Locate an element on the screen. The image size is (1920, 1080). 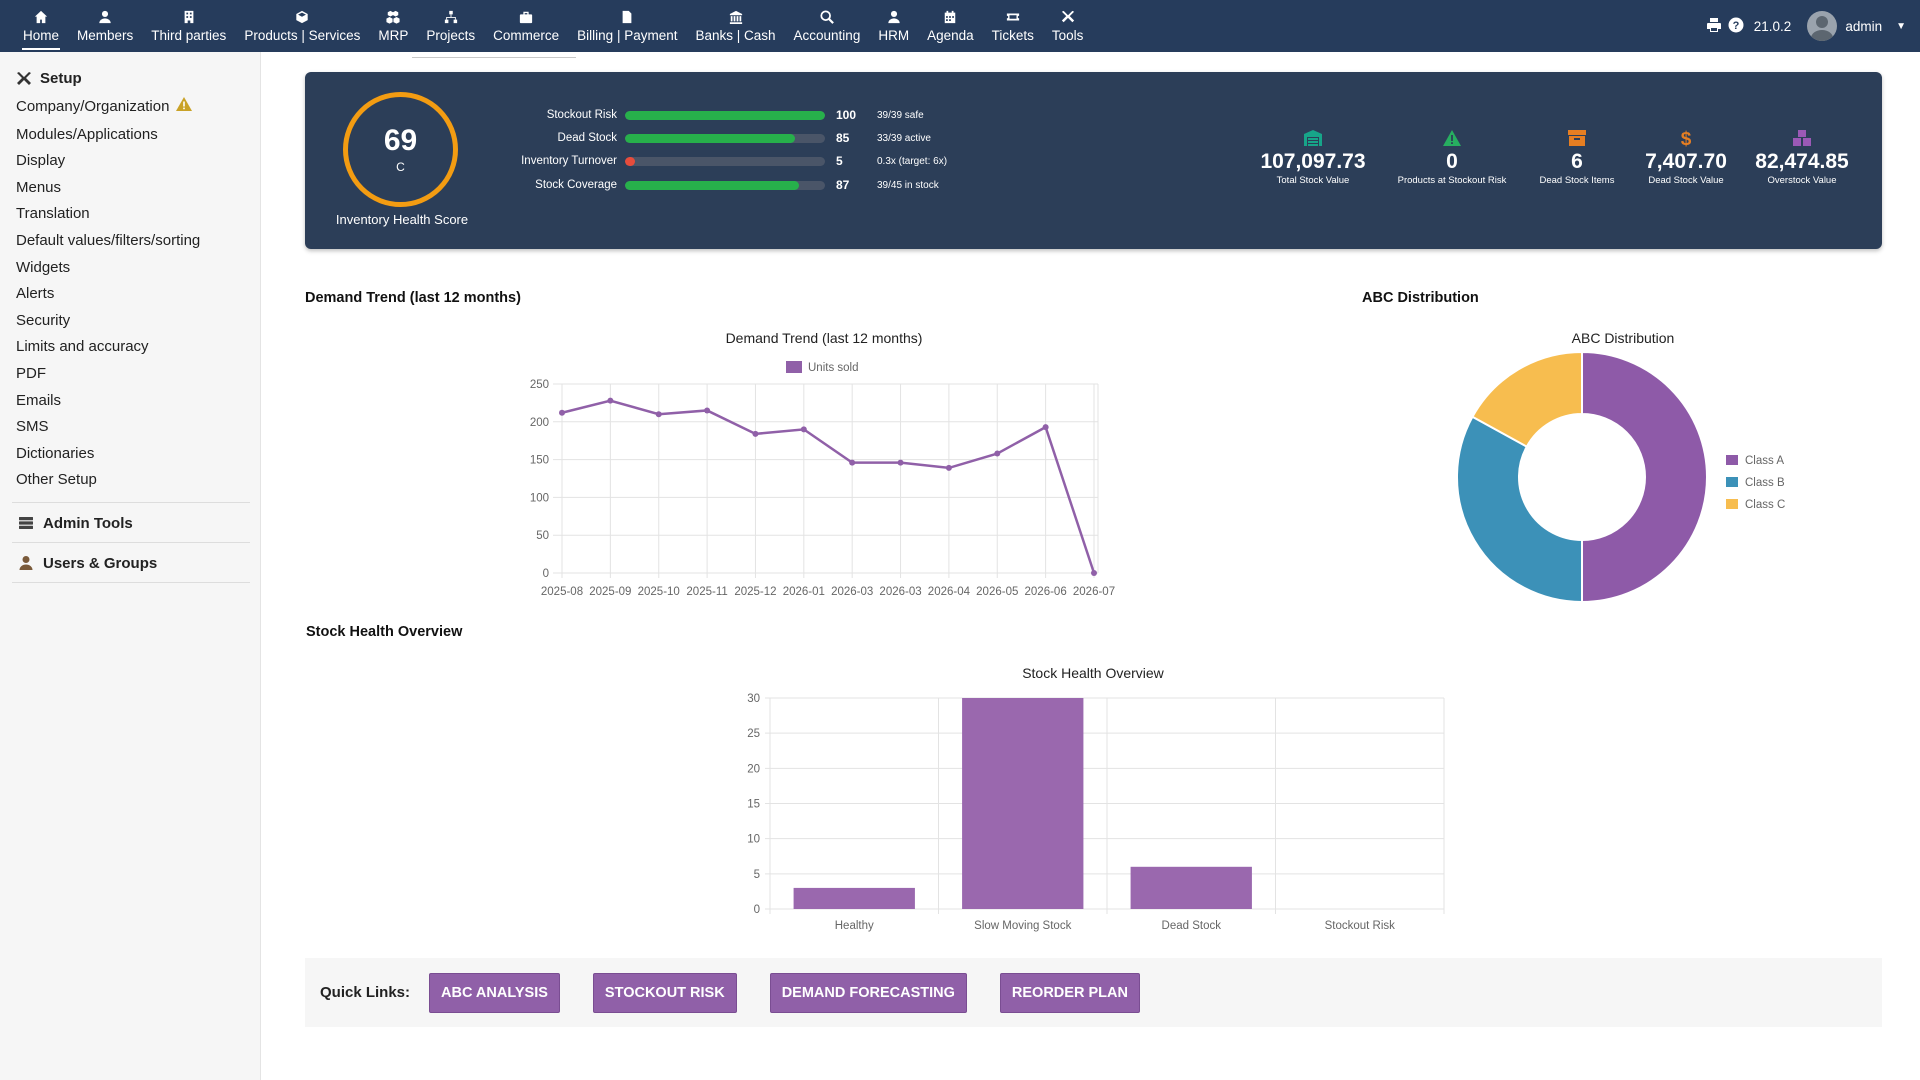
x-tick-label: Healthy is located at coordinates (854, 926).